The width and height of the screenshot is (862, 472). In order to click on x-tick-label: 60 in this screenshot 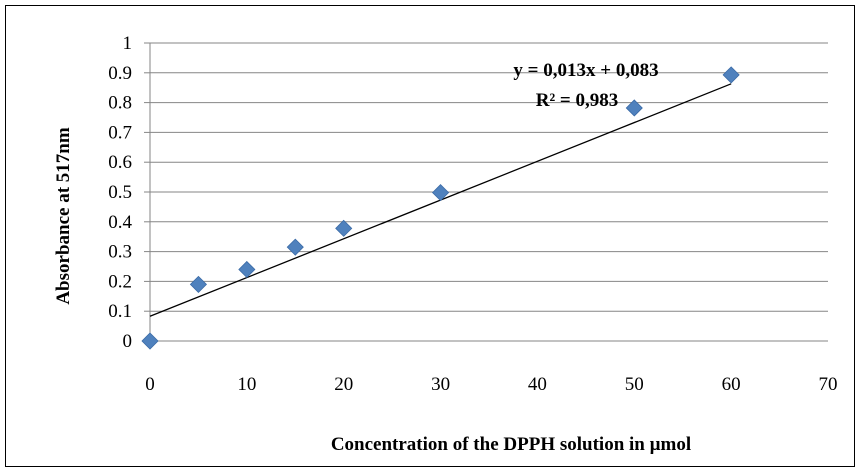, I will do `click(731, 384)`.